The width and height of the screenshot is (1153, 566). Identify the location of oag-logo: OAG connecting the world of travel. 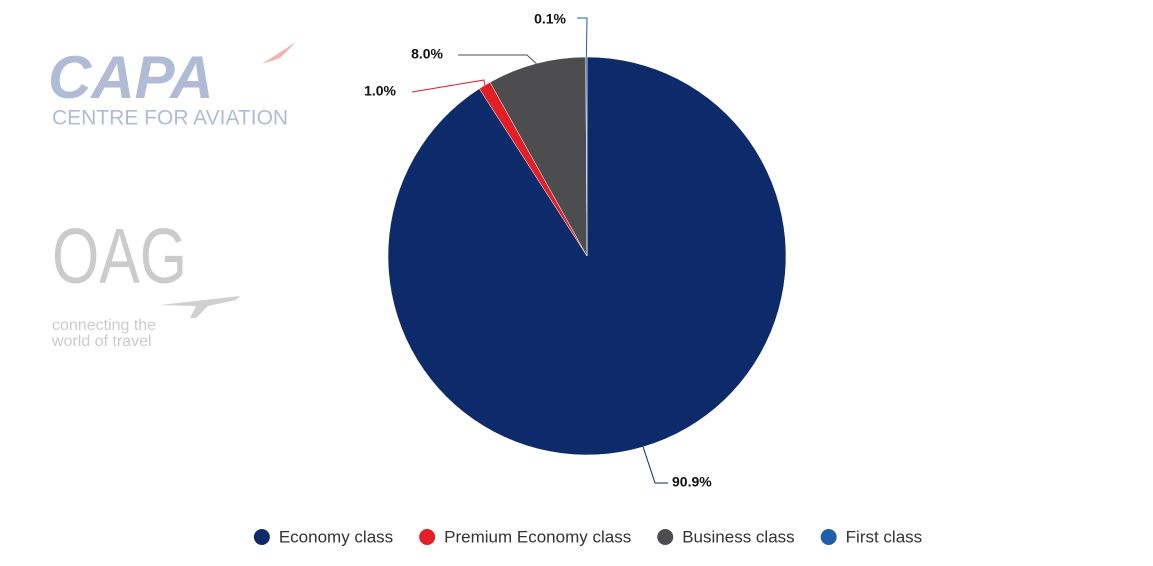
(145, 281).